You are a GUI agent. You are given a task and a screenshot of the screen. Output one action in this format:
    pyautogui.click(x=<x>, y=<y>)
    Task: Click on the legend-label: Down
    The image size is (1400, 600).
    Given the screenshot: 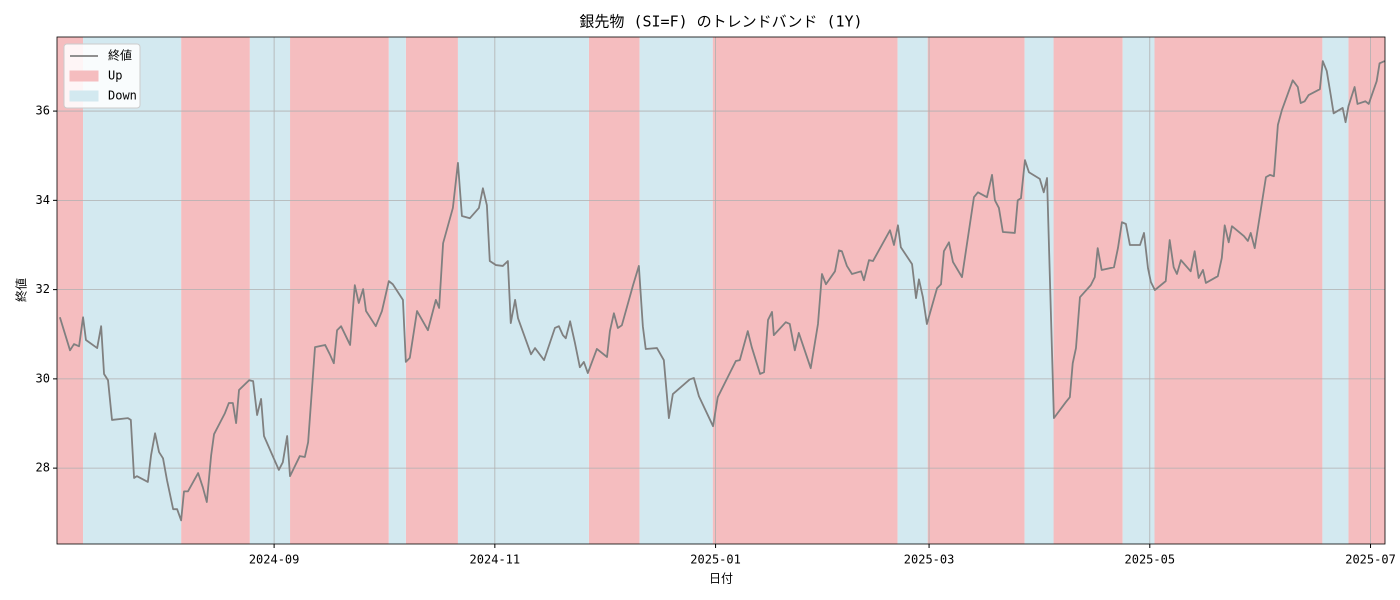 What is the action you would take?
    pyautogui.click(x=122, y=96)
    